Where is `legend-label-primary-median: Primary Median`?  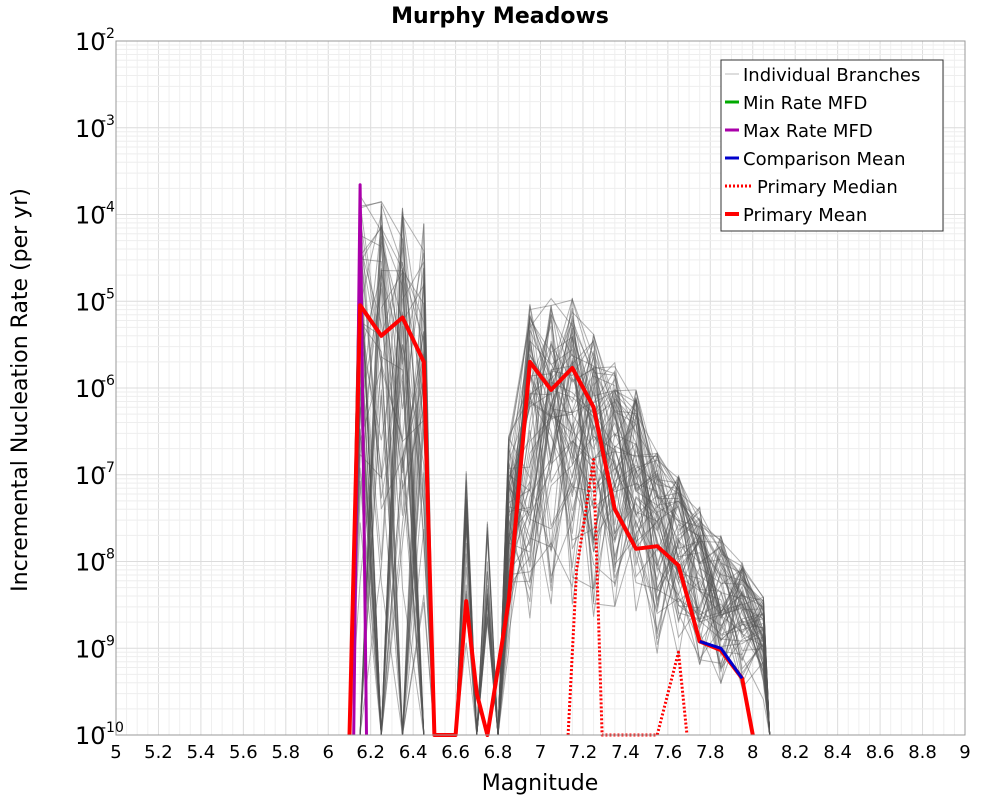 legend-label-primary-median: Primary Median is located at coordinates (827, 187).